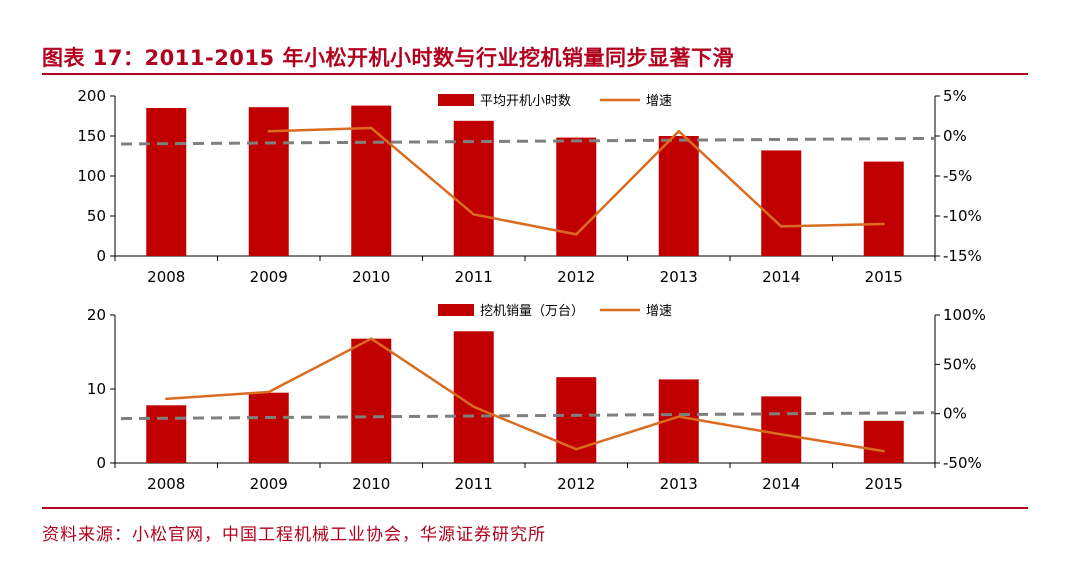 This screenshot has height=572, width=1080. Describe the element at coordinates (166, 399) in the screenshot. I see `growth-point-2008` at that location.